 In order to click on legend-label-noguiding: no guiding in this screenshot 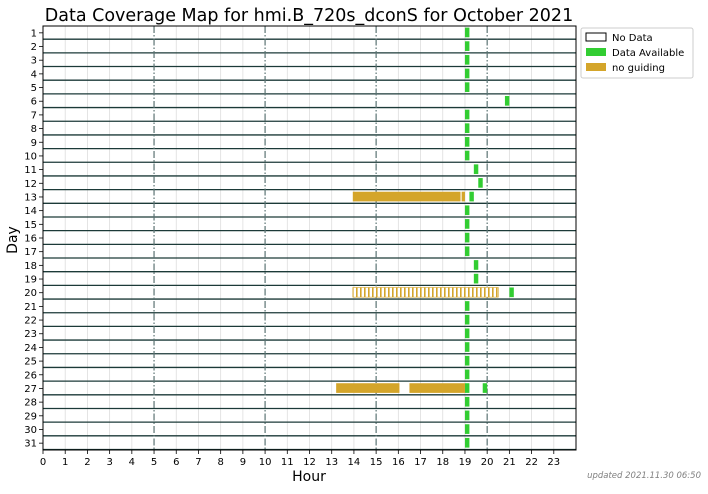, I will do `click(638, 68)`.